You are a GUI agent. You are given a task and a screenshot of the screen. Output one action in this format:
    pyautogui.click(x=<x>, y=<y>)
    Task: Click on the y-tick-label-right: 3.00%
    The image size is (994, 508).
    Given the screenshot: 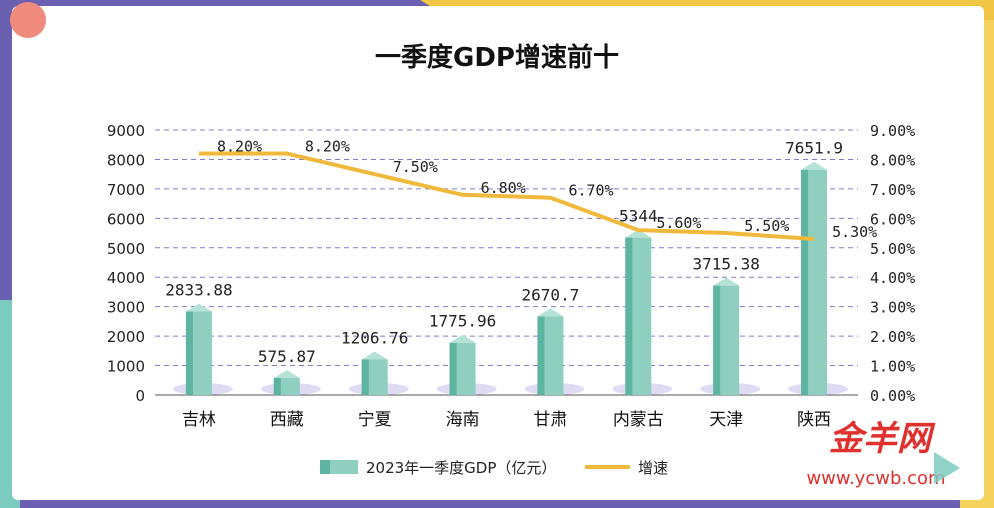 What is the action you would take?
    pyautogui.click(x=892, y=308)
    